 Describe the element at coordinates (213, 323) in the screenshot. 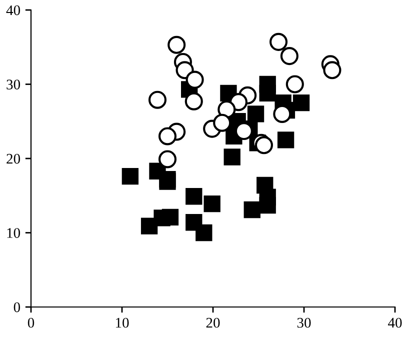

I see `x-tick-label: 20` at that location.